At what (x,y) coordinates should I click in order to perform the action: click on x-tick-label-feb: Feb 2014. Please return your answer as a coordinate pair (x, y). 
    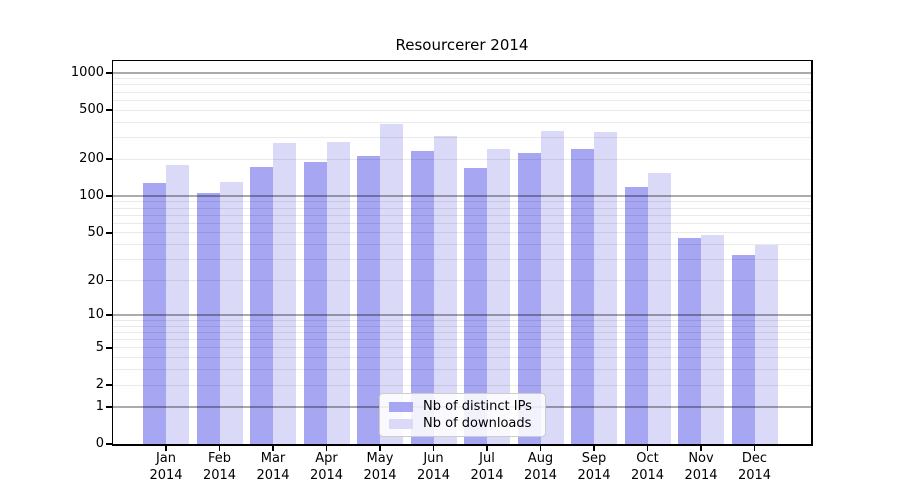
    Looking at the image, I should click on (220, 467).